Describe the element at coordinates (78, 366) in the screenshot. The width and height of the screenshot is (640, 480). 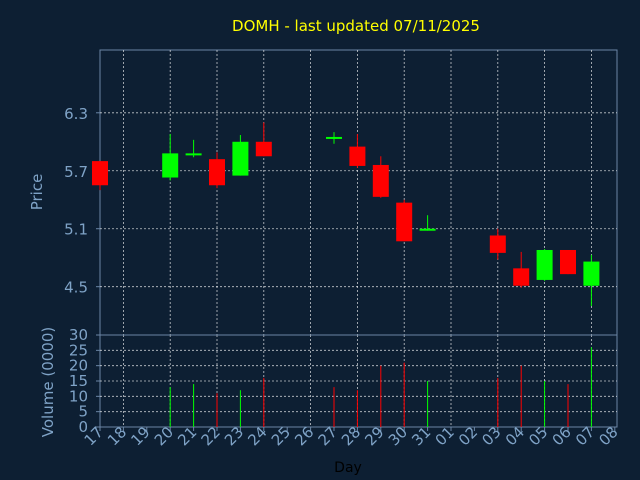
I see `volume-tick-label: 20` at that location.